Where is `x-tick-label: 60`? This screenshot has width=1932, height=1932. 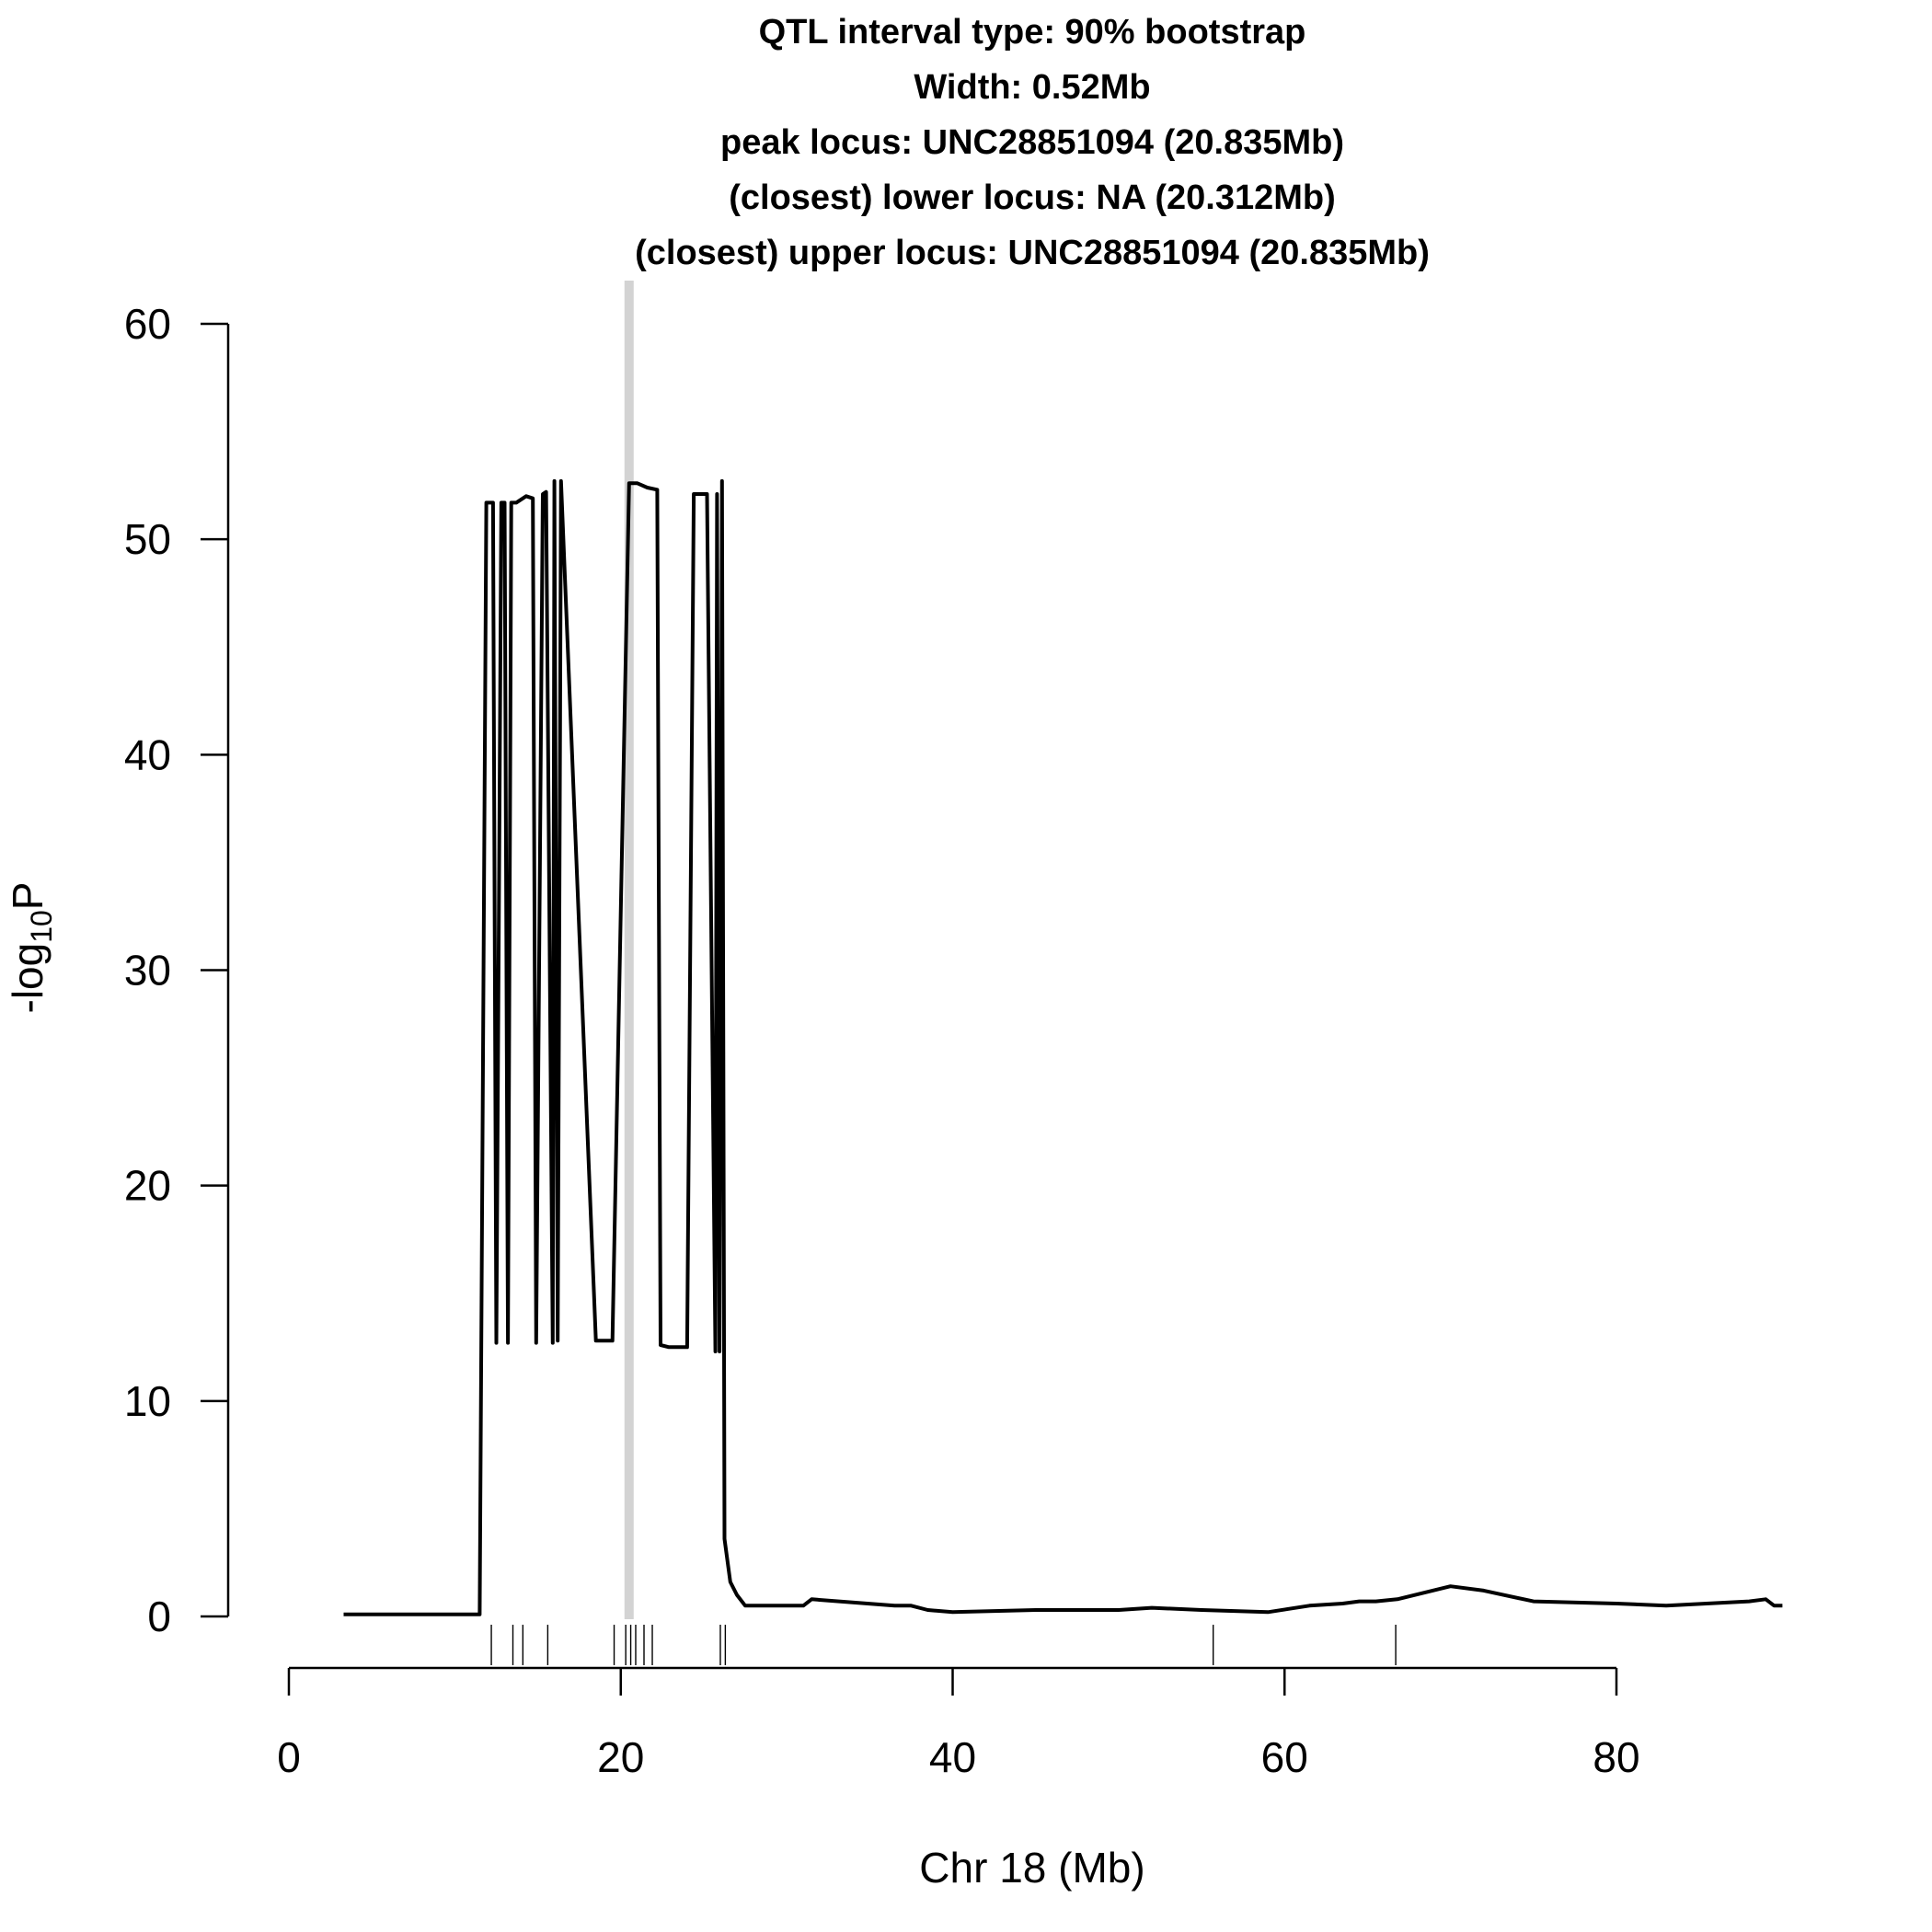
x-tick-label: 60 is located at coordinates (1284, 1757).